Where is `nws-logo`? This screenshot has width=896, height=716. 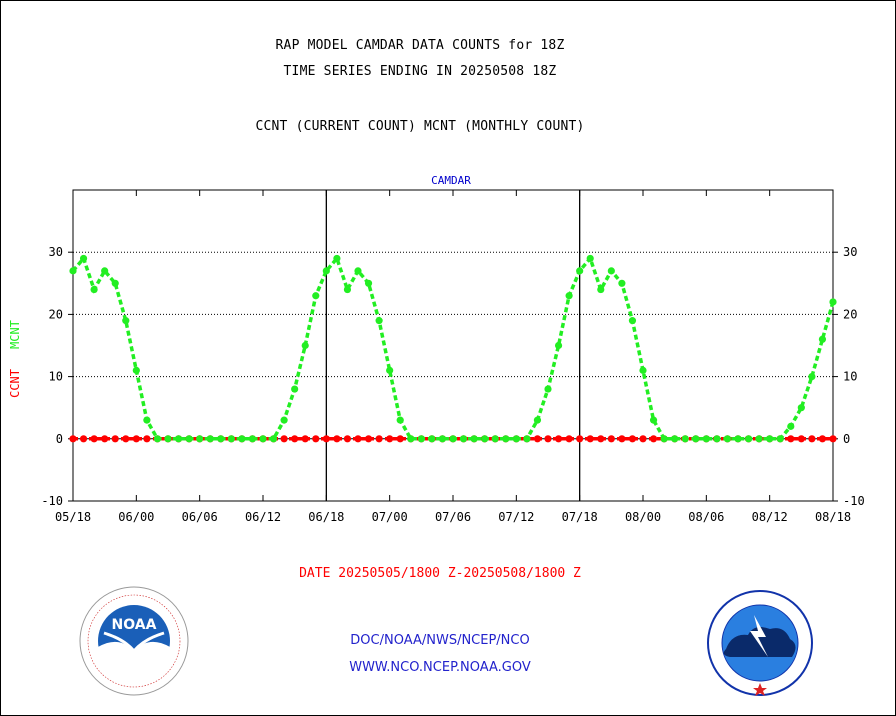
nws-logo is located at coordinates (760, 643).